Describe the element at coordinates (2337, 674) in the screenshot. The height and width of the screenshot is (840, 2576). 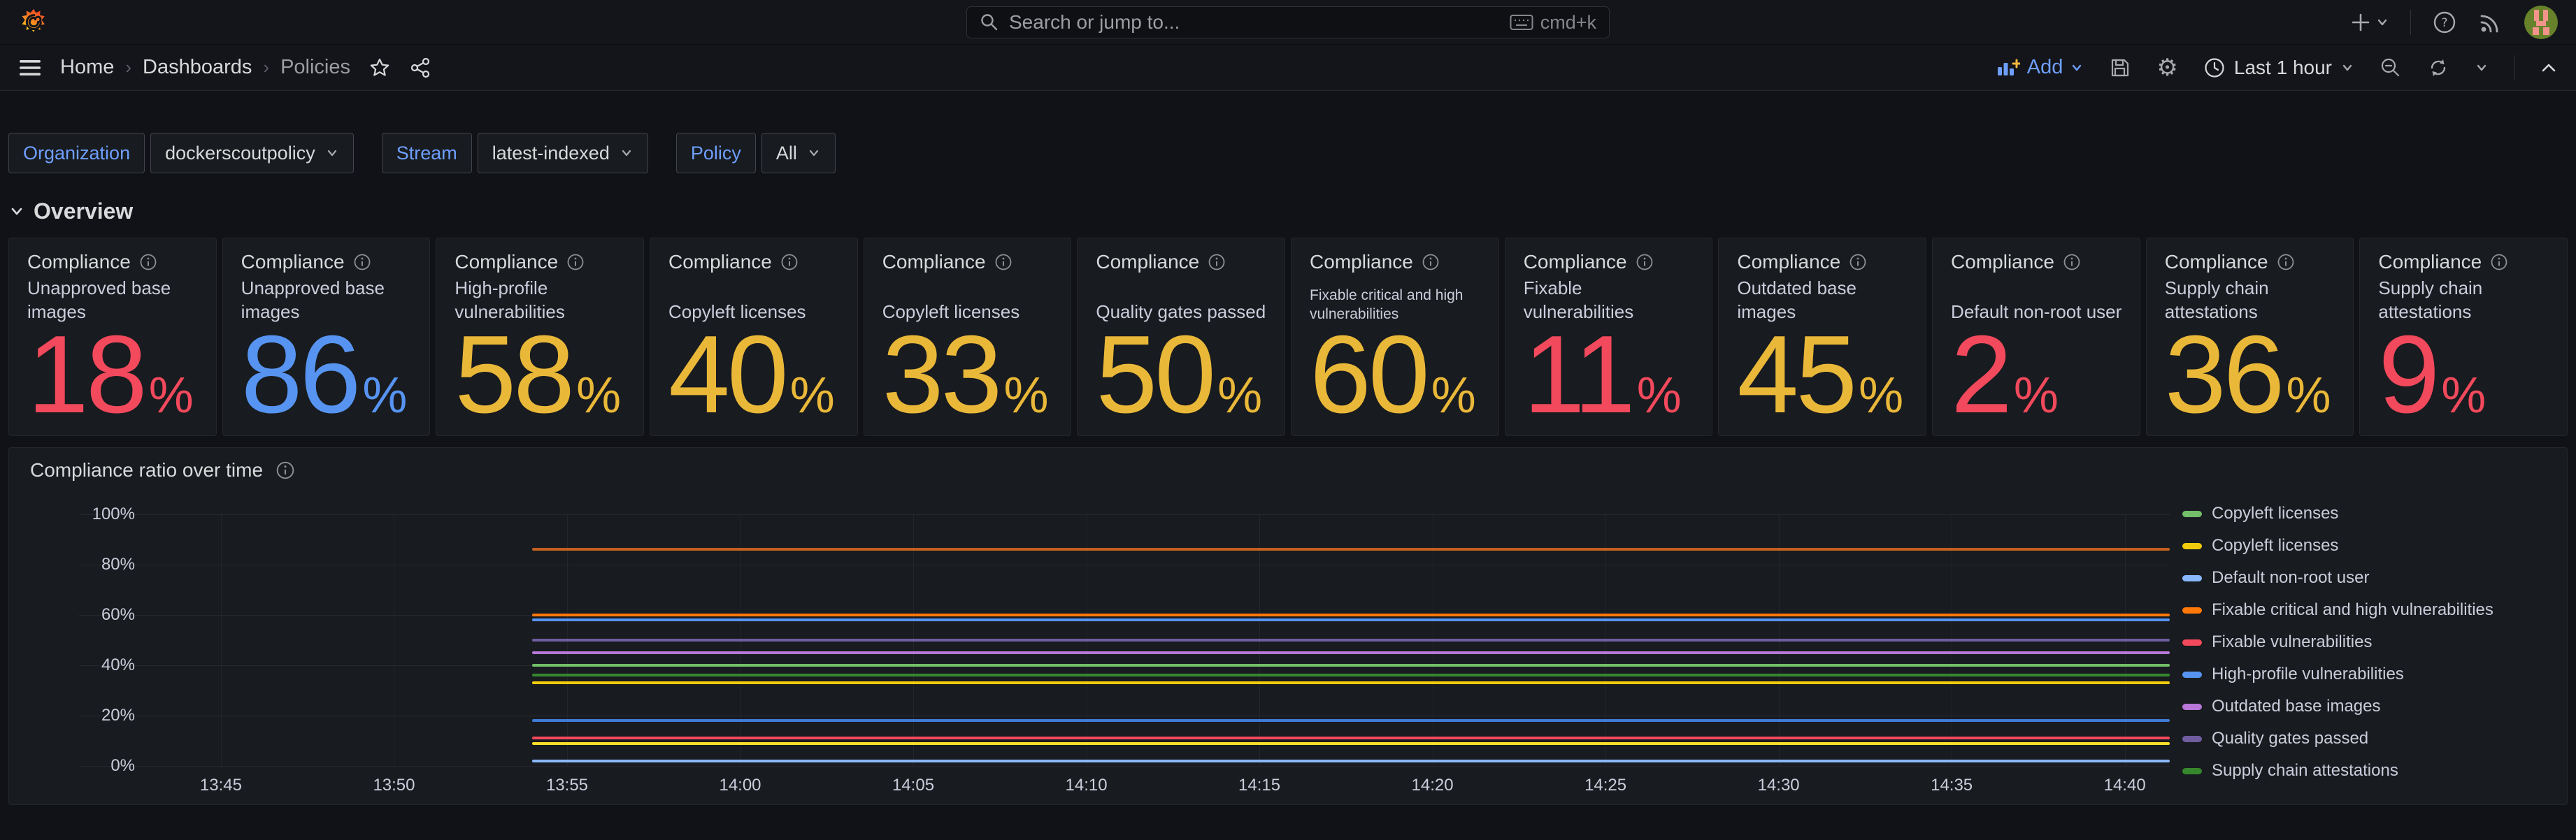
I see `legend-item: High-profile vulnerabilities` at that location.